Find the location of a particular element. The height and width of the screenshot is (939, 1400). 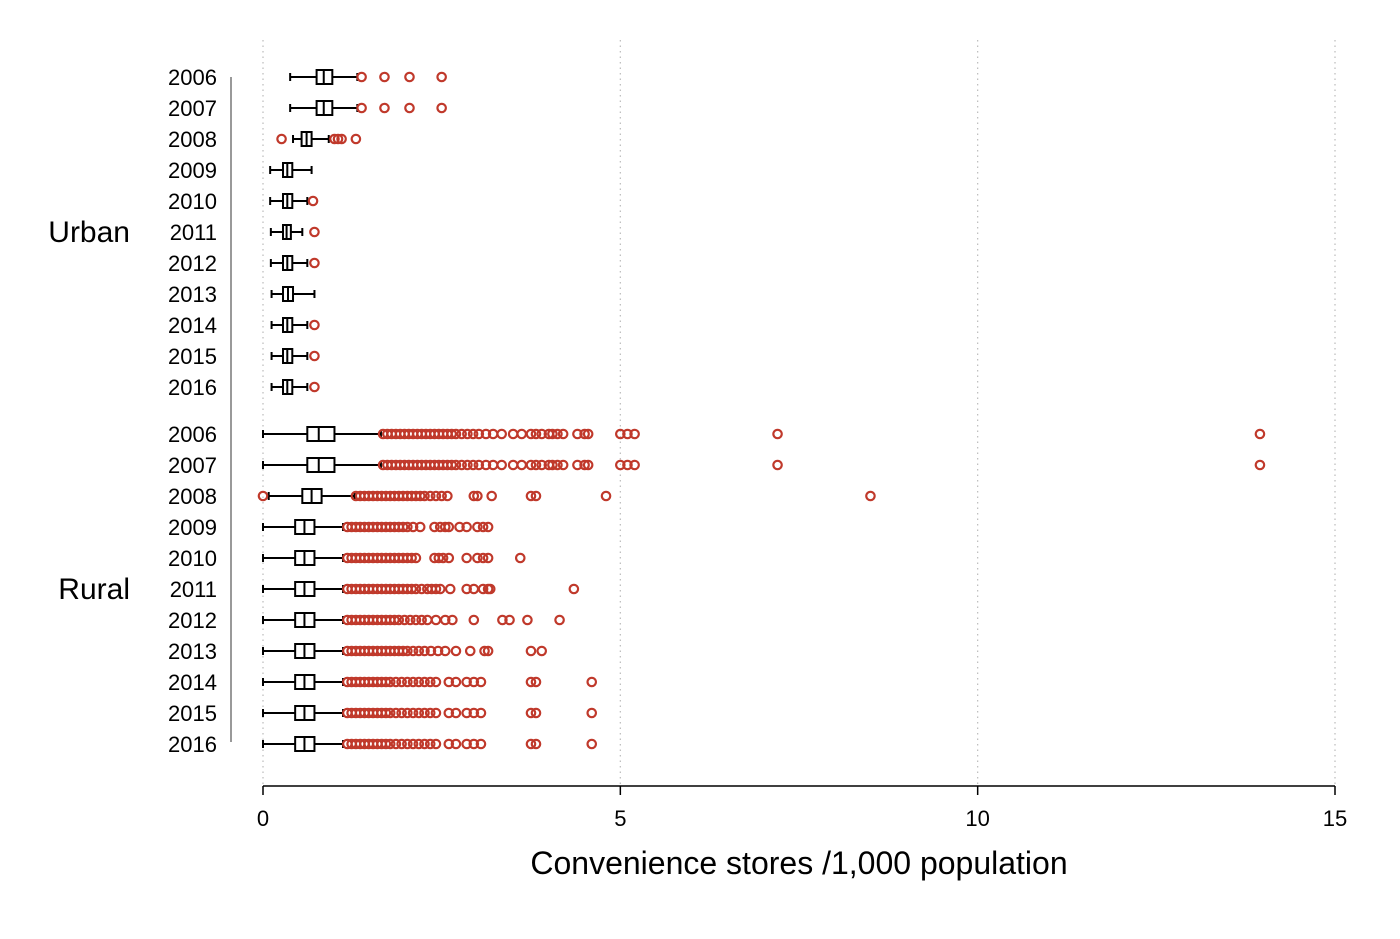

iqr-box is located at coordinates (321, 434).